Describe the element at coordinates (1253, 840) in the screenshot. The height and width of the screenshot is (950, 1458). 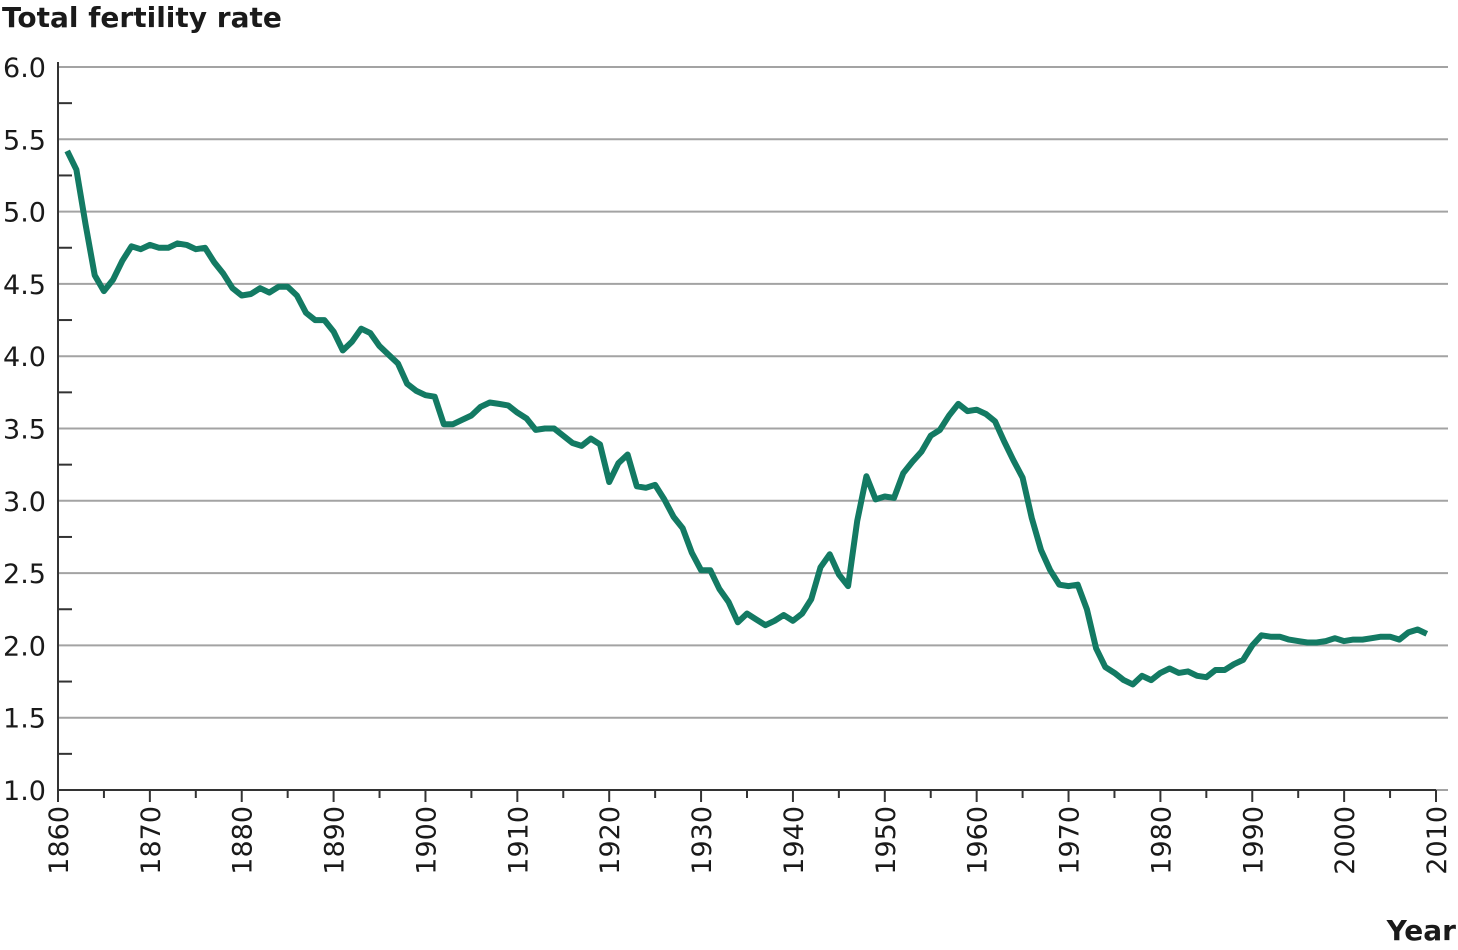
I see `x-tick-label: 1990` at that location.